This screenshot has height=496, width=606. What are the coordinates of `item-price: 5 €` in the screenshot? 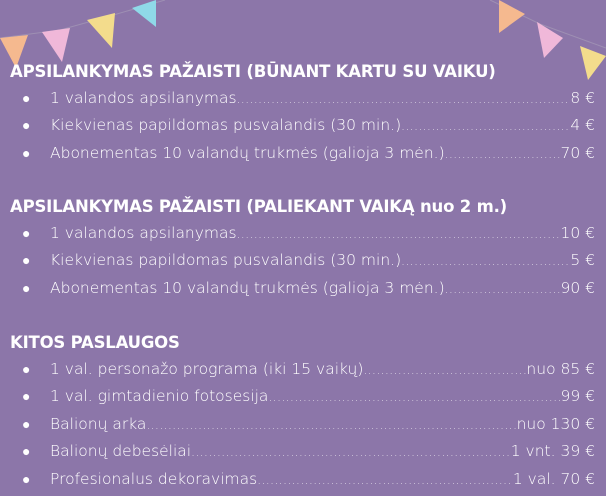 It's located at (582, 260).